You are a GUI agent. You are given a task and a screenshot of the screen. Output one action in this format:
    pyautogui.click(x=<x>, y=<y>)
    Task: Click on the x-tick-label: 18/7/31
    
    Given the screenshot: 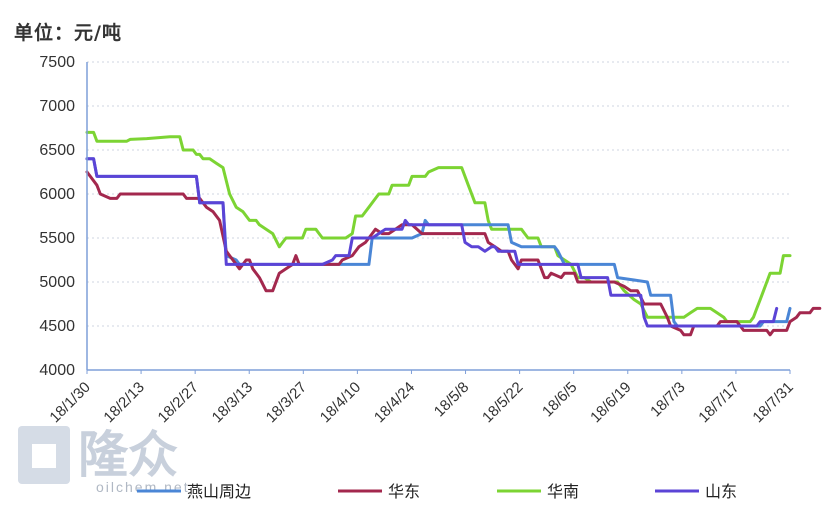 What is the action you would take?
    pyautogui.click(x=772, y=402)
    